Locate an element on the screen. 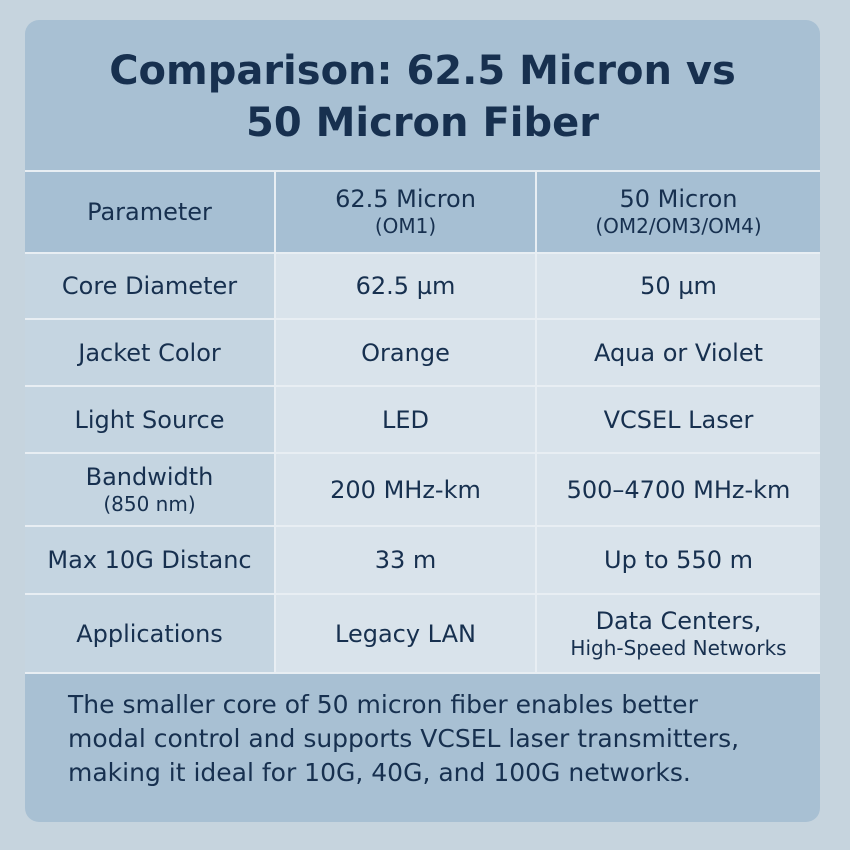 The height and width of the screenshot is (850, 850). cell-text: 62.5 µm is located at coordinates (405, 286).